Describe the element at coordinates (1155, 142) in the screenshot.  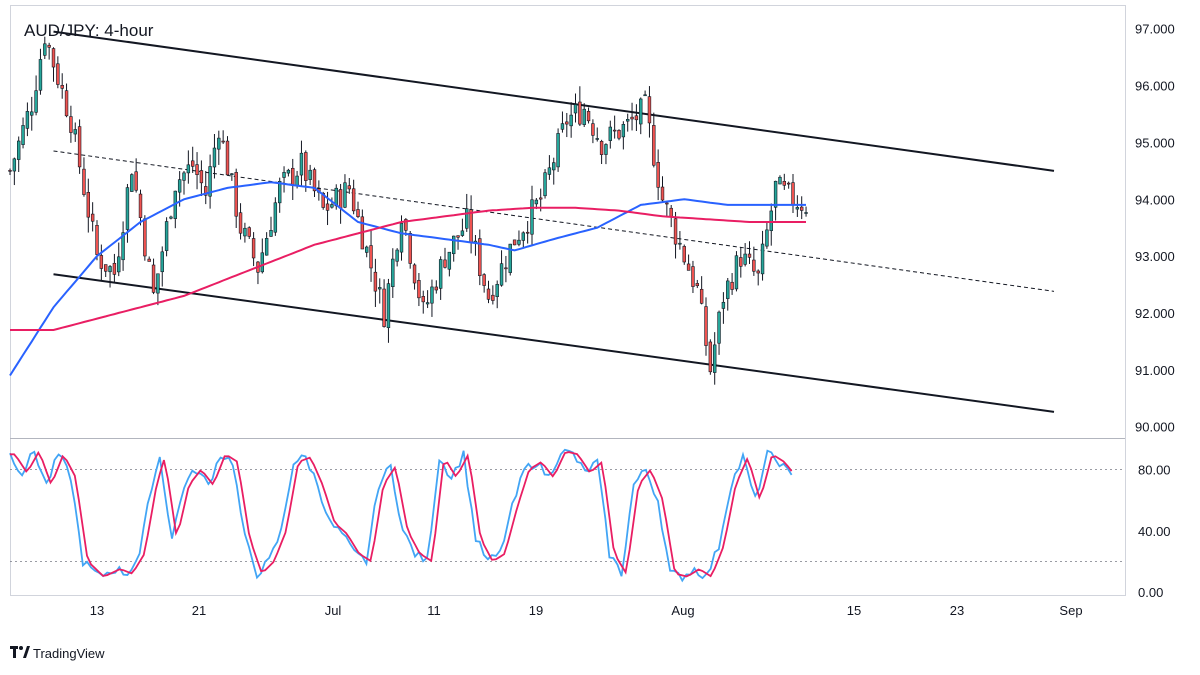
I see `price-tick-label: 95.000` at that location.